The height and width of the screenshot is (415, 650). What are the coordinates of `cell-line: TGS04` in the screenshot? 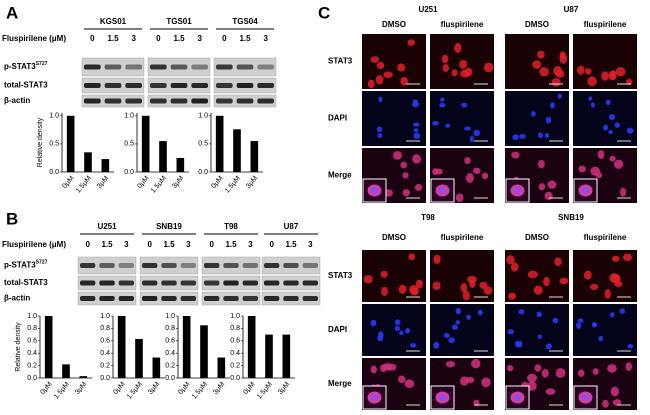 It's located at (245, 21).